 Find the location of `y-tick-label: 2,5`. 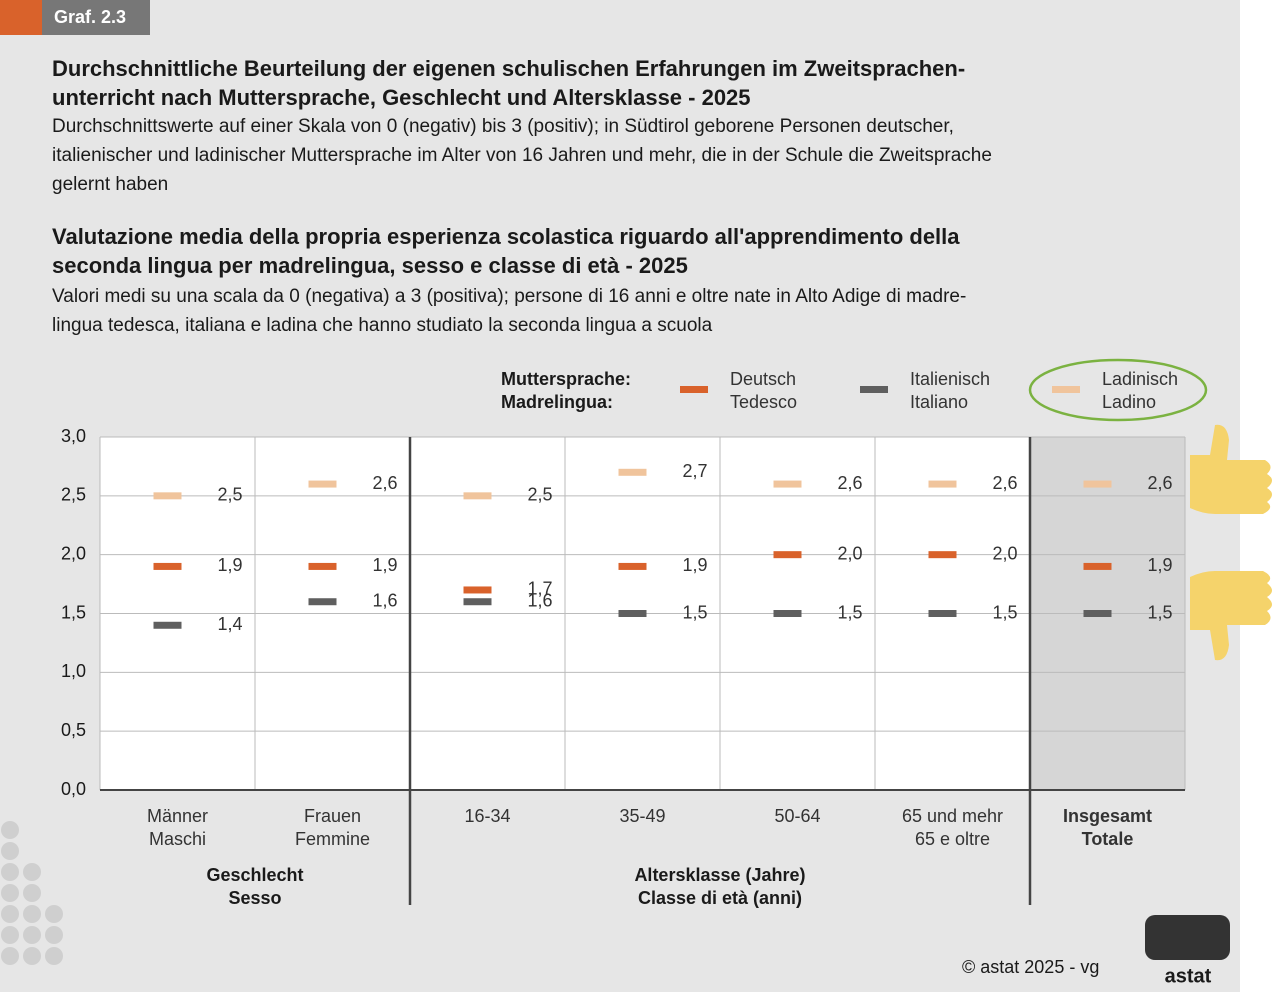

y-tick-label: 2,5 is located at coordinates (73, 495).